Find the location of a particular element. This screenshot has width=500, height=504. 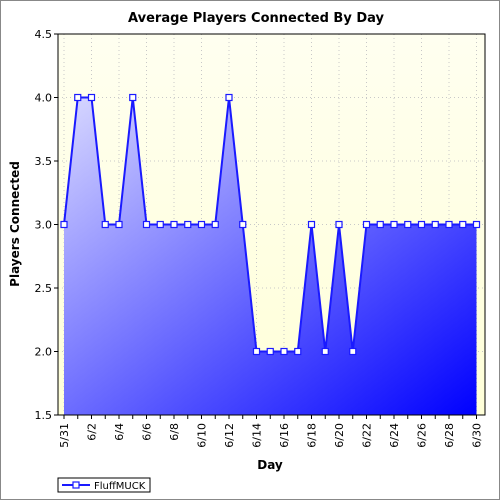

x-tick-label: 6/18 is located at coordinates (312, 435).